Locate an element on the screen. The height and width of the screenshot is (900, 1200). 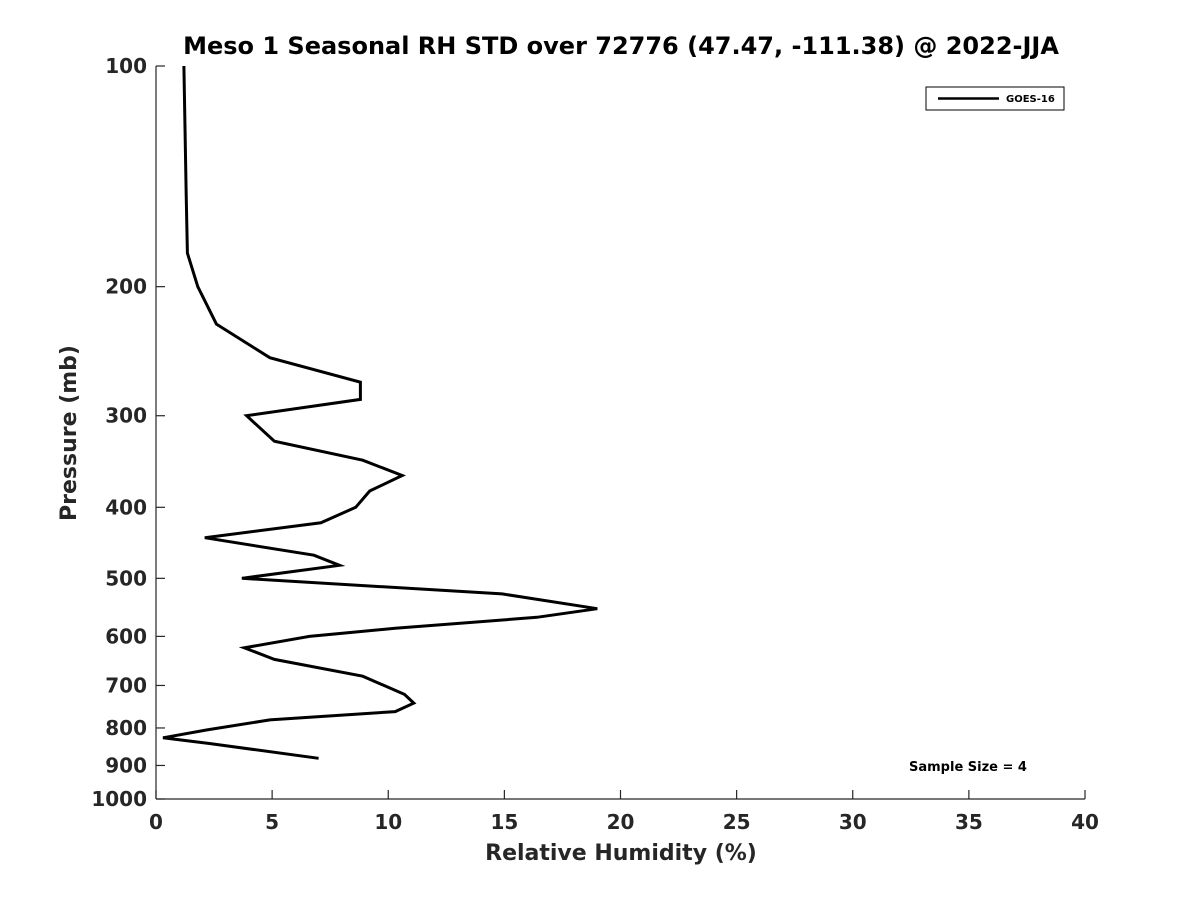
legend: GOES-16 is located at coordinates (995, 98).